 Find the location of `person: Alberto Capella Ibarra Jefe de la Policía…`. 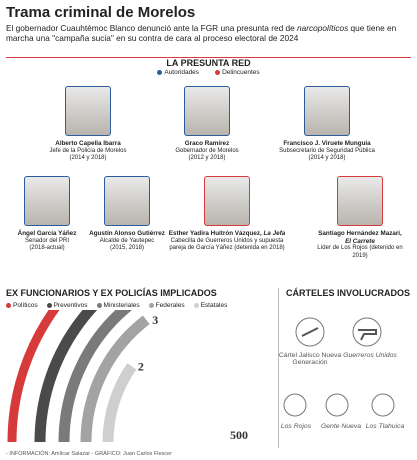

person: Alberto Capella Ibarra Jefe de la Policía… is located at coordinates (88, 124).